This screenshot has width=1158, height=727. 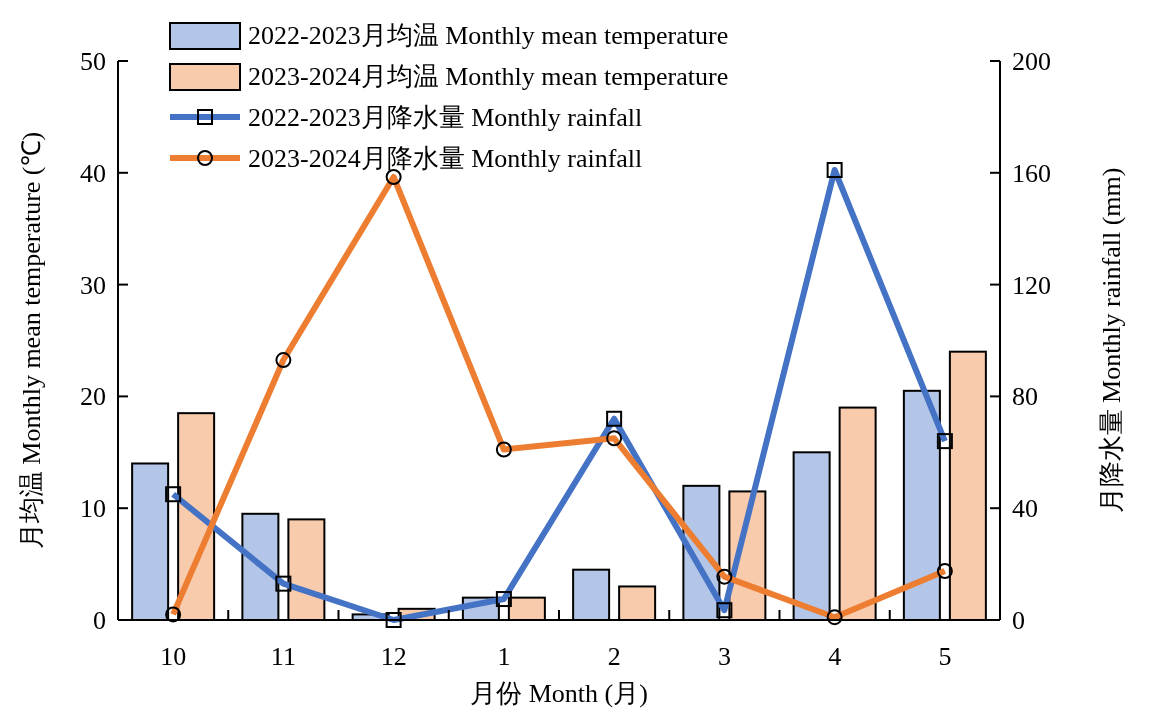 What do you see at coordinates (1031, 173) in the screenshot?
I see `y2-tick-label: 160` at bounding box center [1031, 173].